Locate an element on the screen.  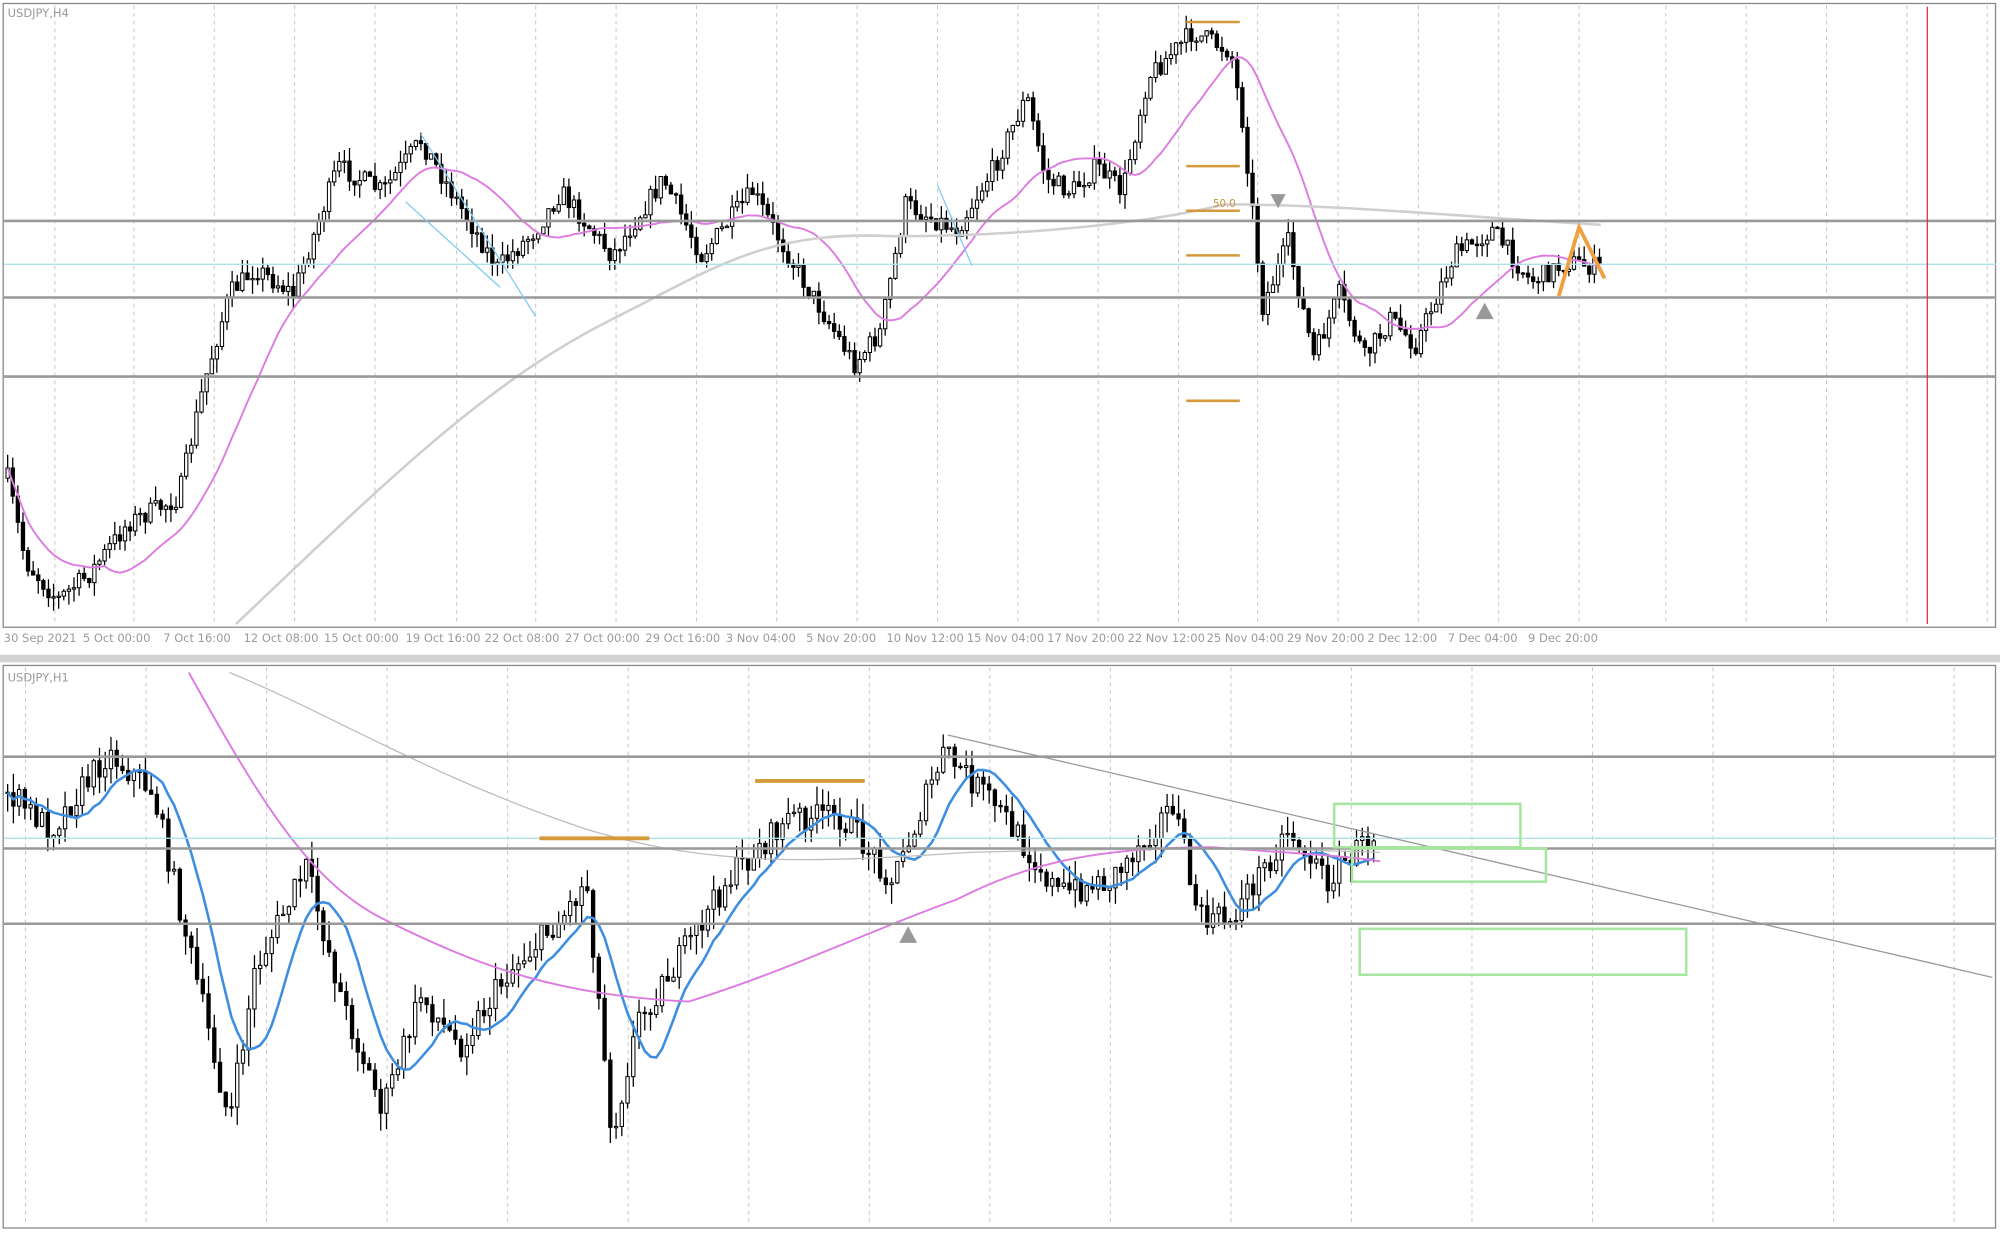
x-tick-label: 25 Nov 04:00 is located at coordinates (1245, 638).